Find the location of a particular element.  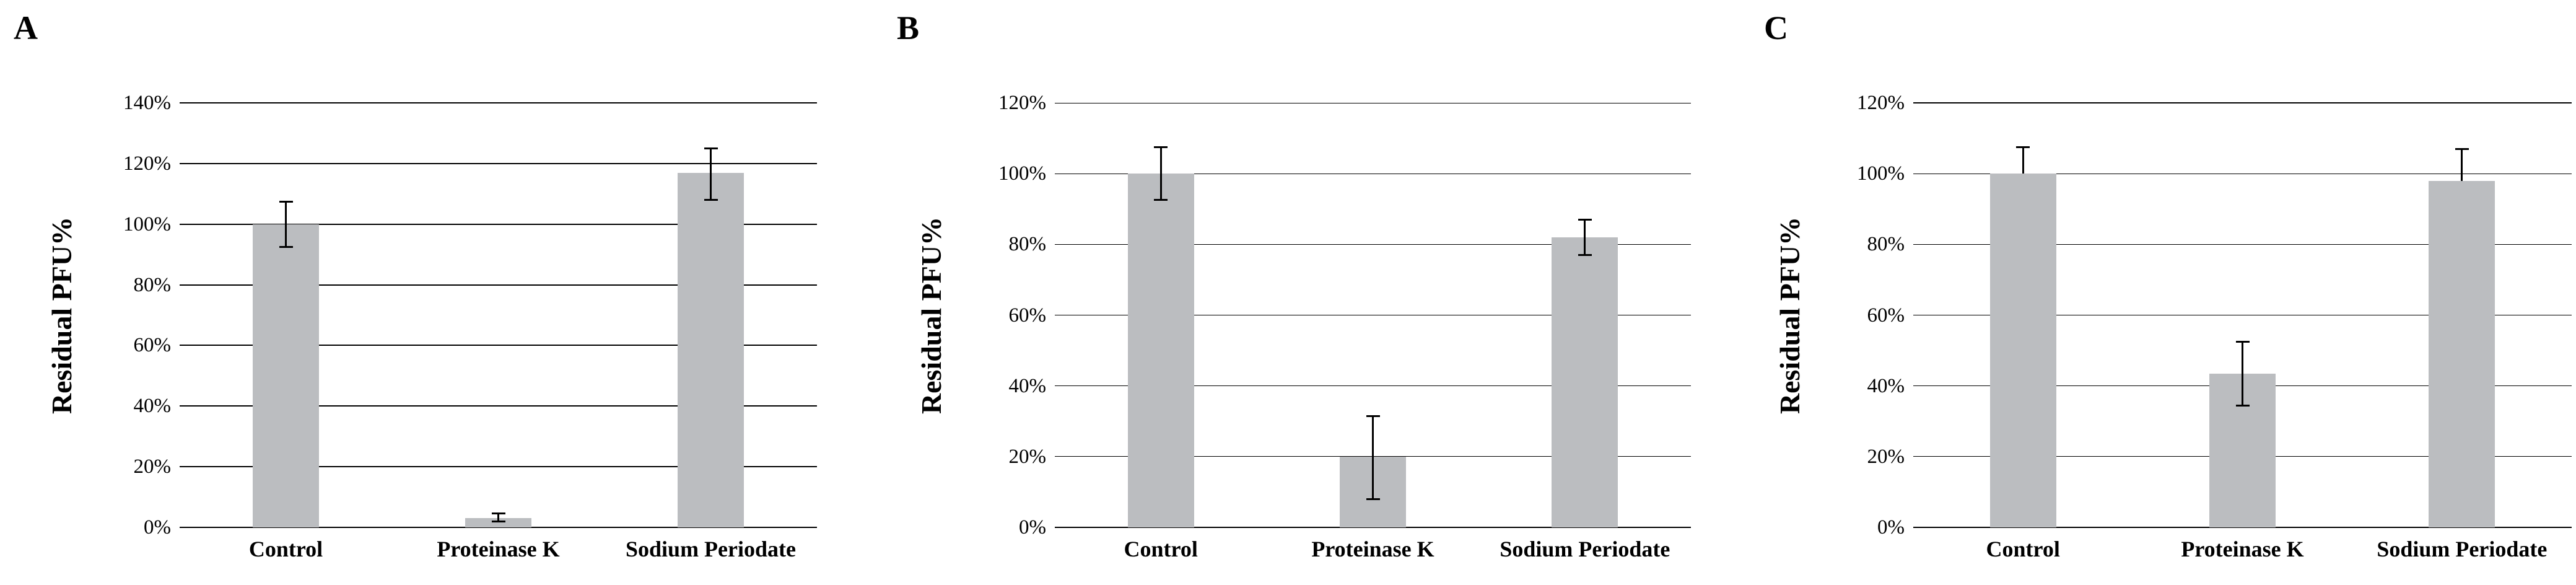

panel-letter-b: B is located at coordinates (908, 27).